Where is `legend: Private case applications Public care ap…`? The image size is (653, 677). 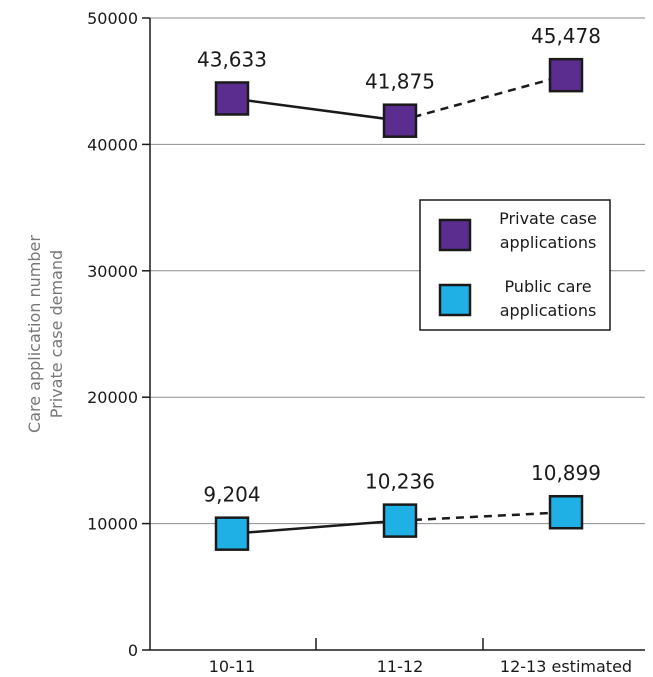
legend: Private case applications Public care ap… is located at coordinates (515, 265).